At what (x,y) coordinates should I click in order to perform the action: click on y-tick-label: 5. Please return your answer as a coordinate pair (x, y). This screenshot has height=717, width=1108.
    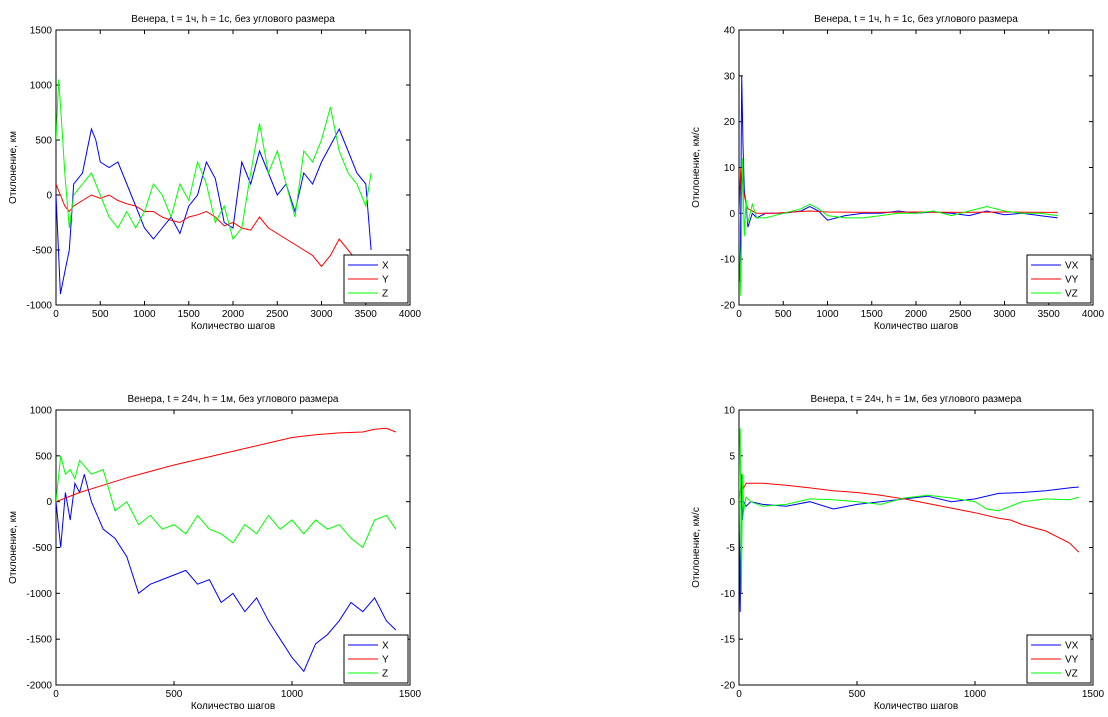
    Looking at the image, I should click on (732, 456).